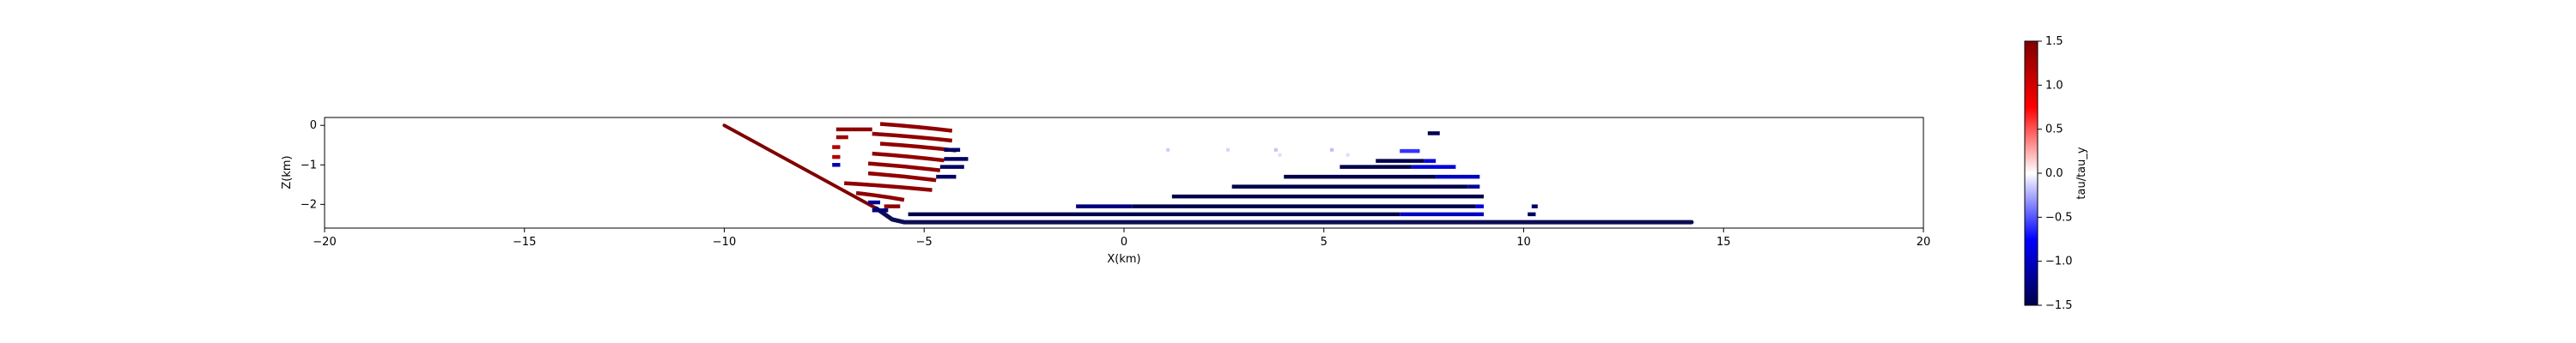 This screenshot has width=2576, height=343. What do you see at coordinates (2059, 218) in the screenshot?
I see `colorbar-tick-label: −0.5` at bounding box center [2059, 218].